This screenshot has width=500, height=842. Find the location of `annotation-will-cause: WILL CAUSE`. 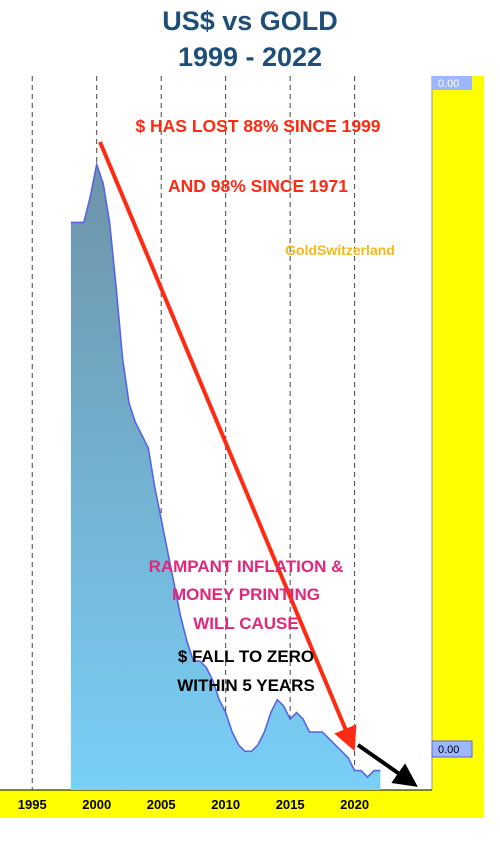

annotation-will-cause: WILL CAUSE is located at coordinates (245, 623).